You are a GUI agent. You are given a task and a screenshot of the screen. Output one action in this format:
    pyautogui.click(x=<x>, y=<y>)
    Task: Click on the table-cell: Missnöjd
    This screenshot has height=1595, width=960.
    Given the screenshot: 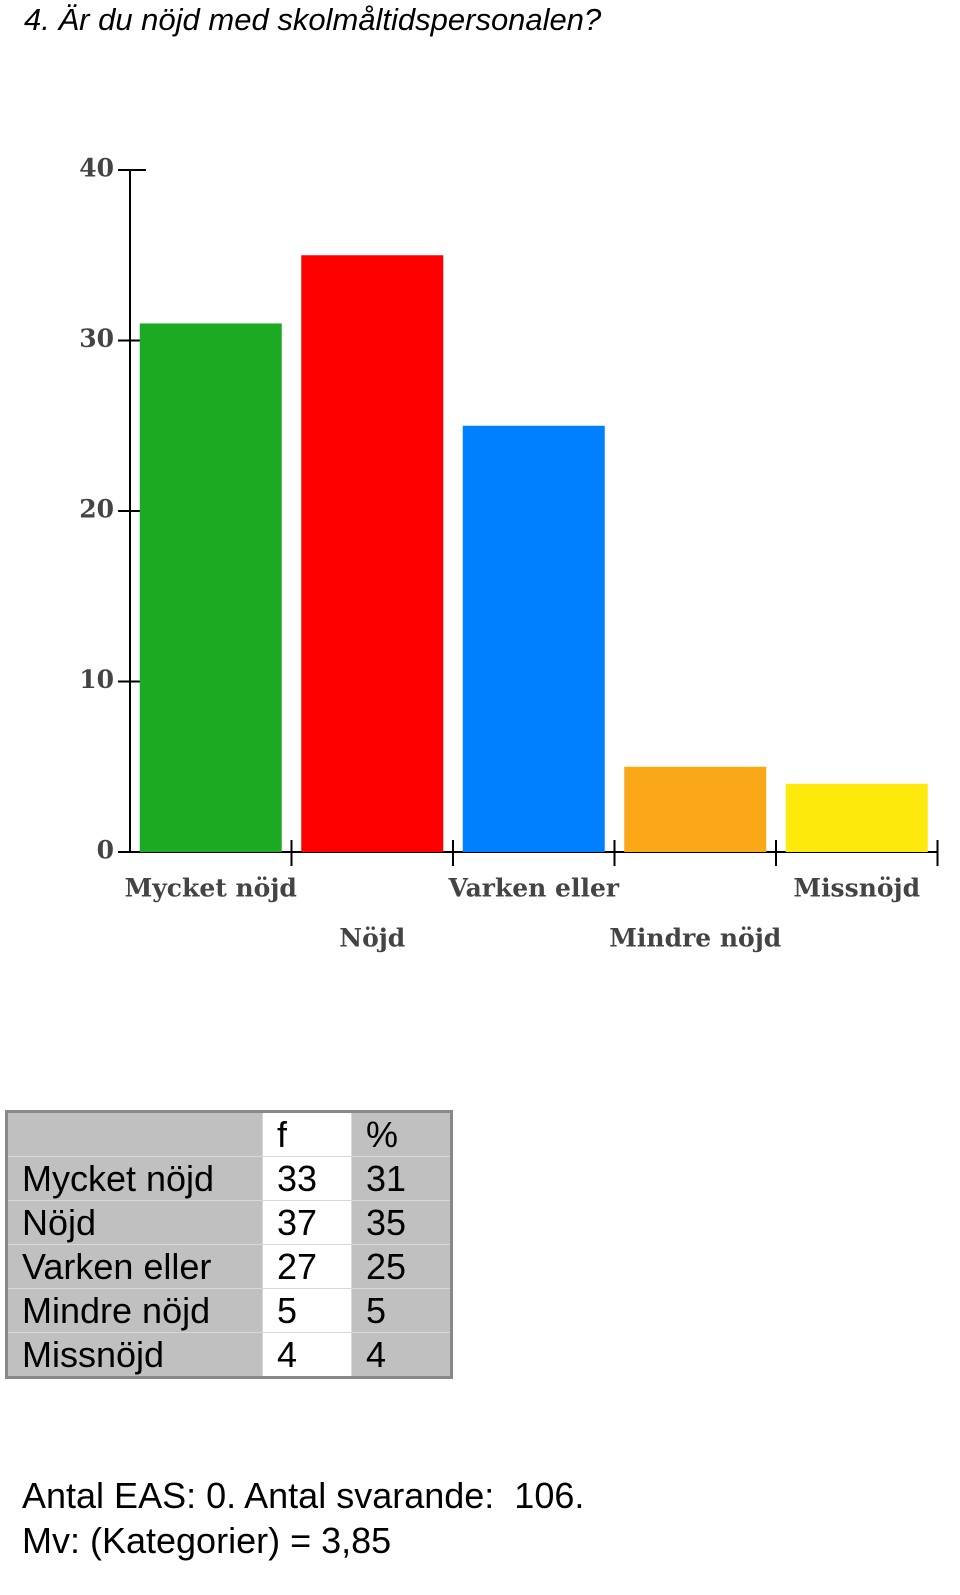 What is the action you would take?
    pyautogui.click(x=134, y=1355)
    